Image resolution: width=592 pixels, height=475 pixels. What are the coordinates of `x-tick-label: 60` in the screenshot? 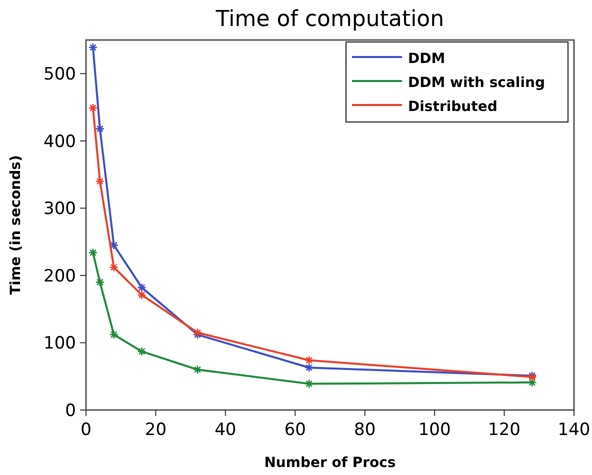 It's located at (295, 430).